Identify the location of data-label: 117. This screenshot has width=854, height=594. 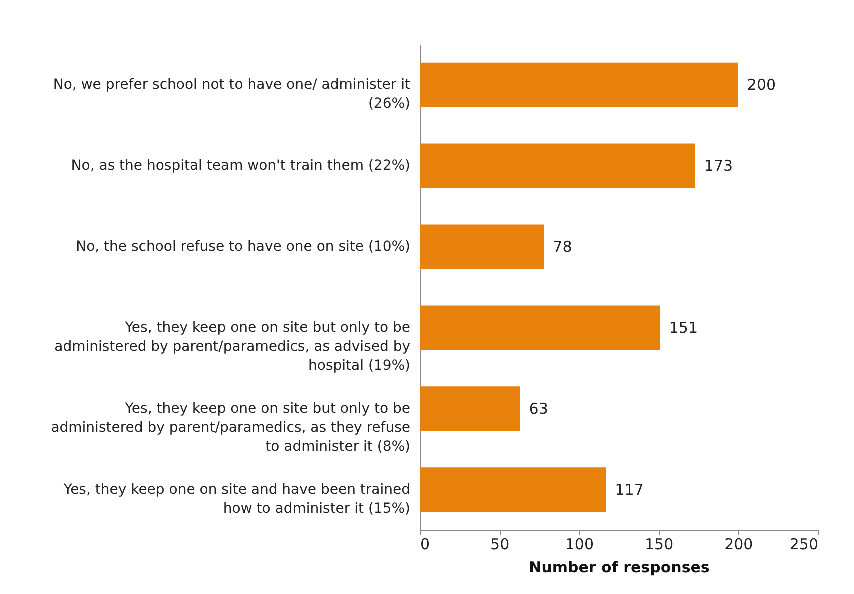
(629, 489).